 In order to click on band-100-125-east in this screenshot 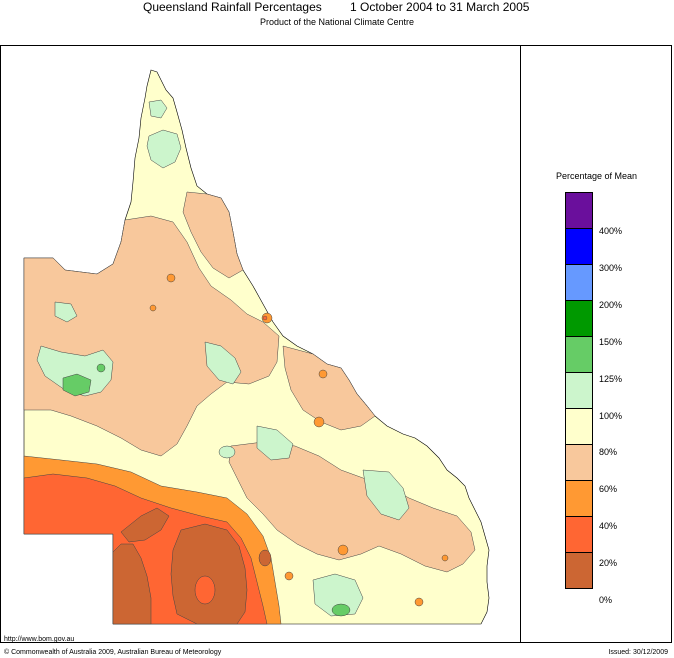, I will do `click(386, 495)`.